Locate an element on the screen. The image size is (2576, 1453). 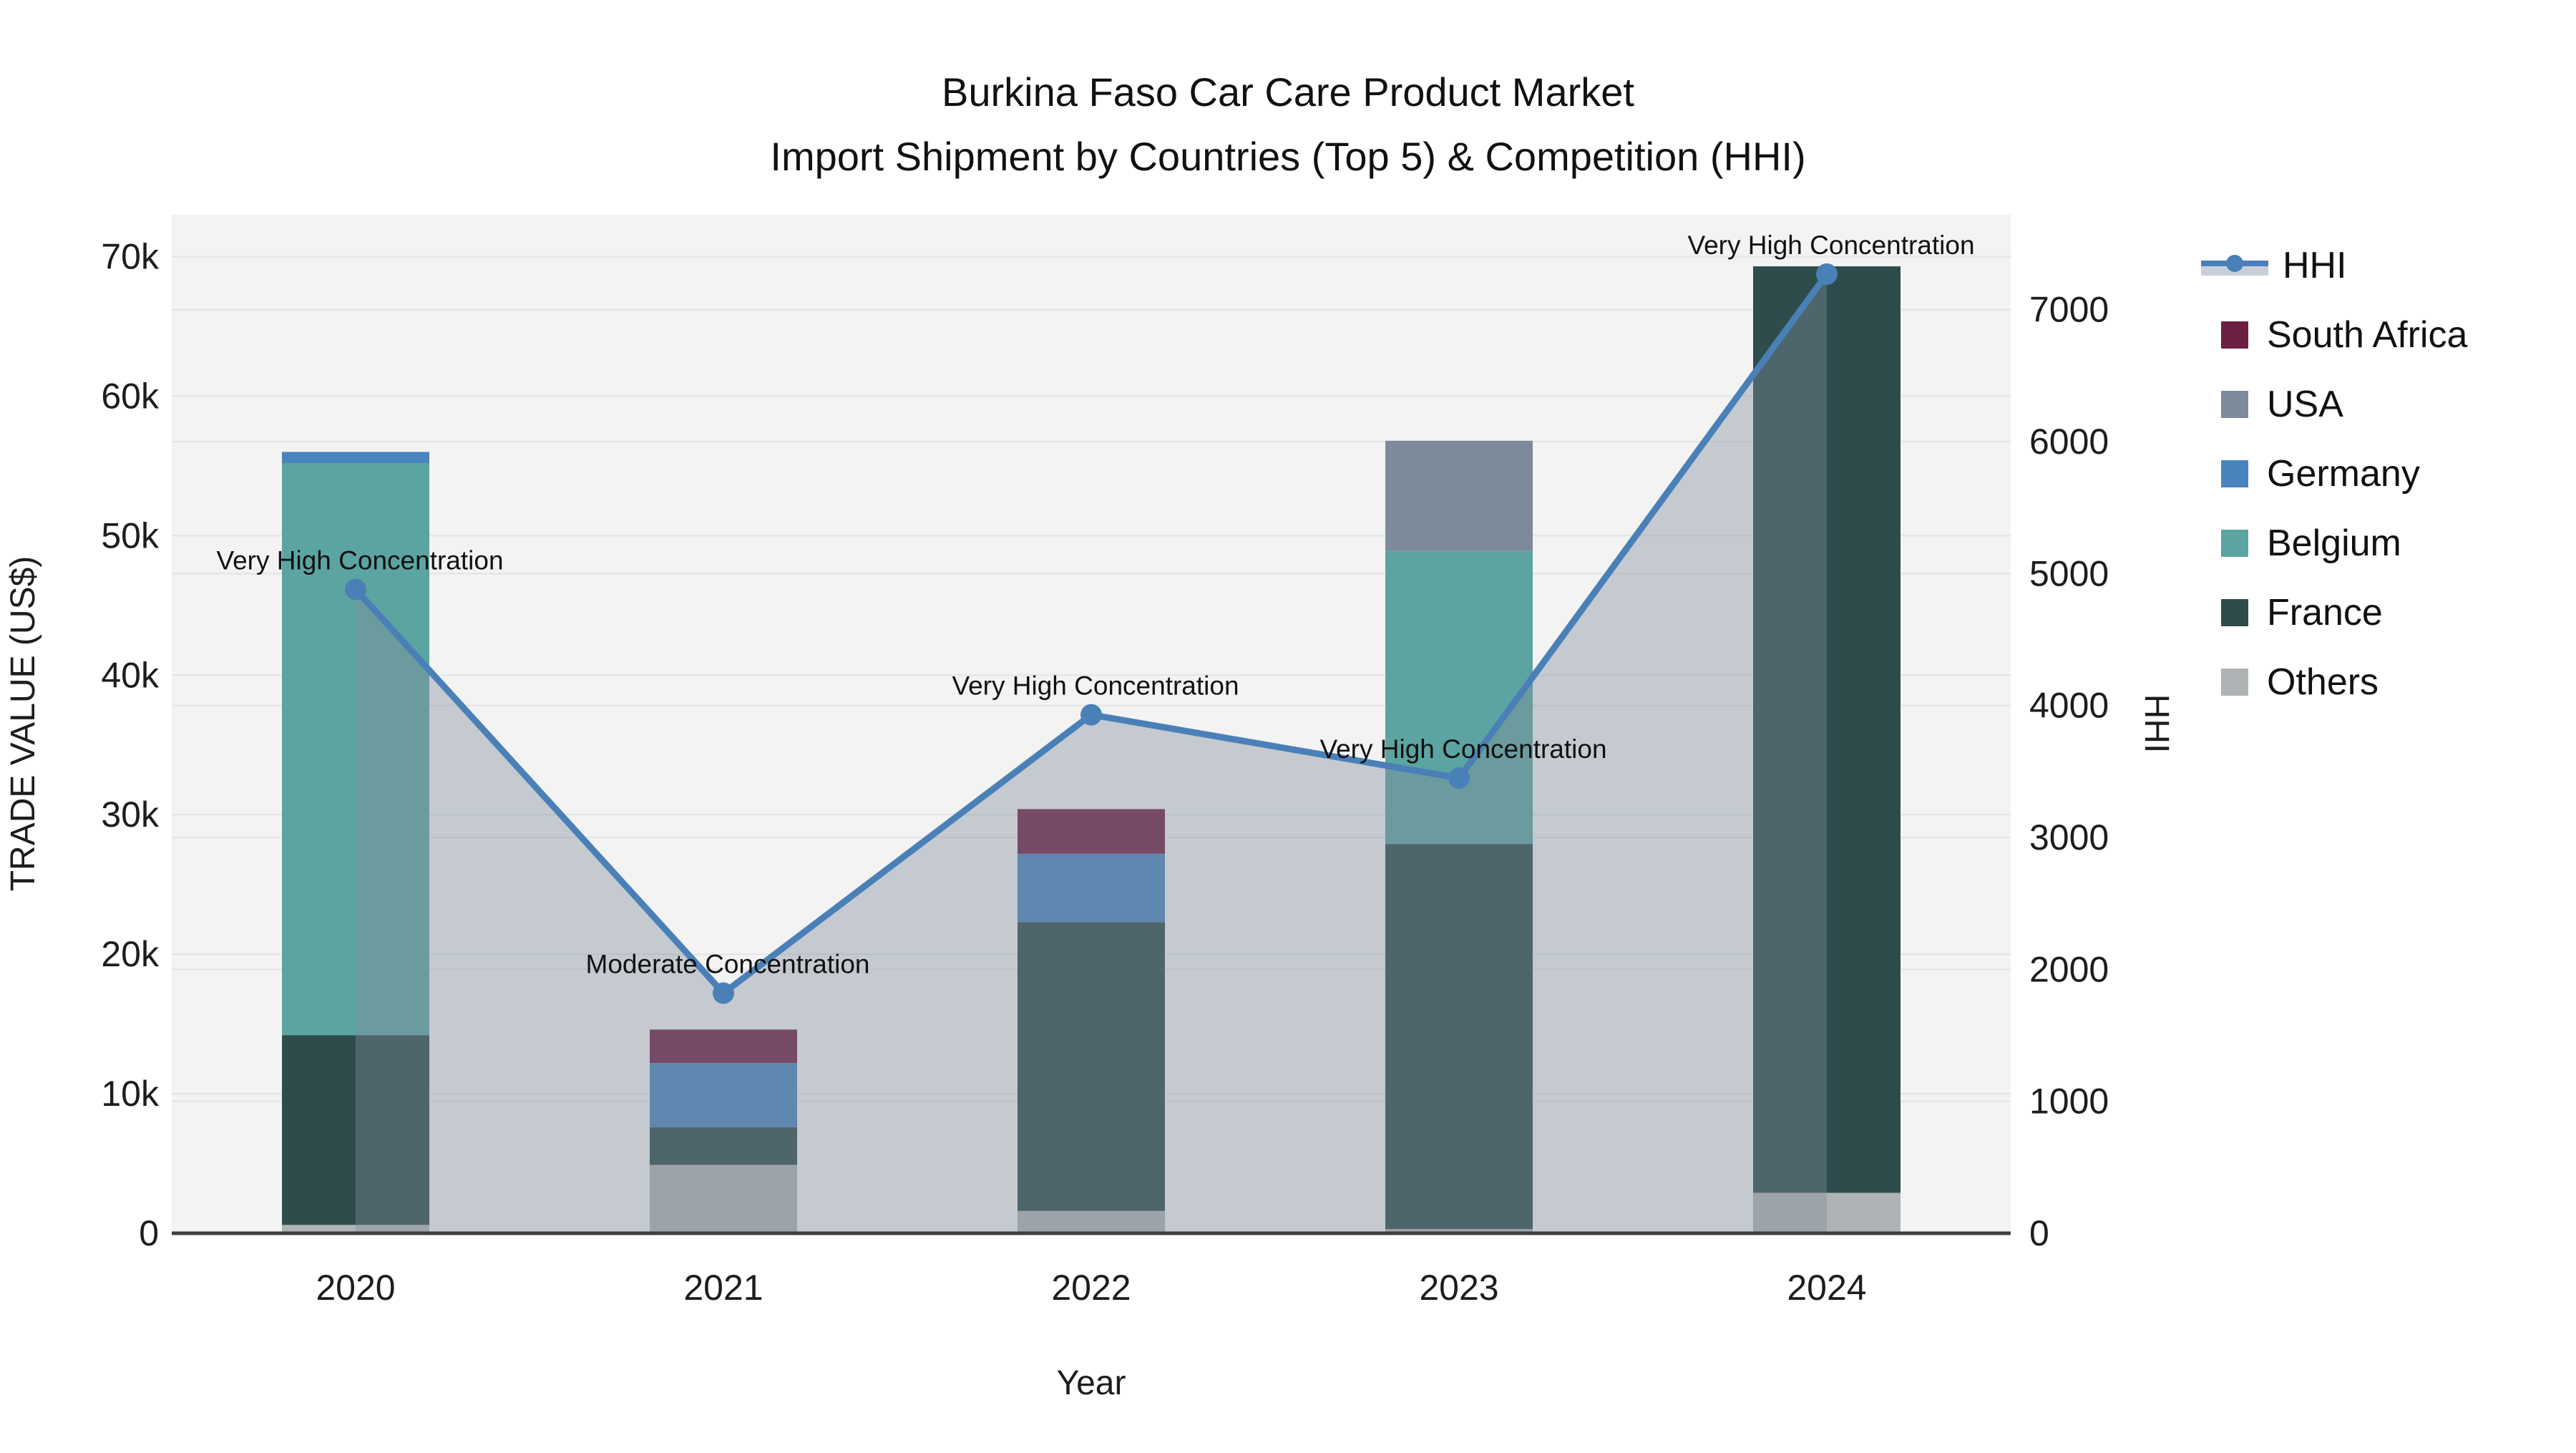
hhi-marker-2021 is located at coordinates (723, 993).